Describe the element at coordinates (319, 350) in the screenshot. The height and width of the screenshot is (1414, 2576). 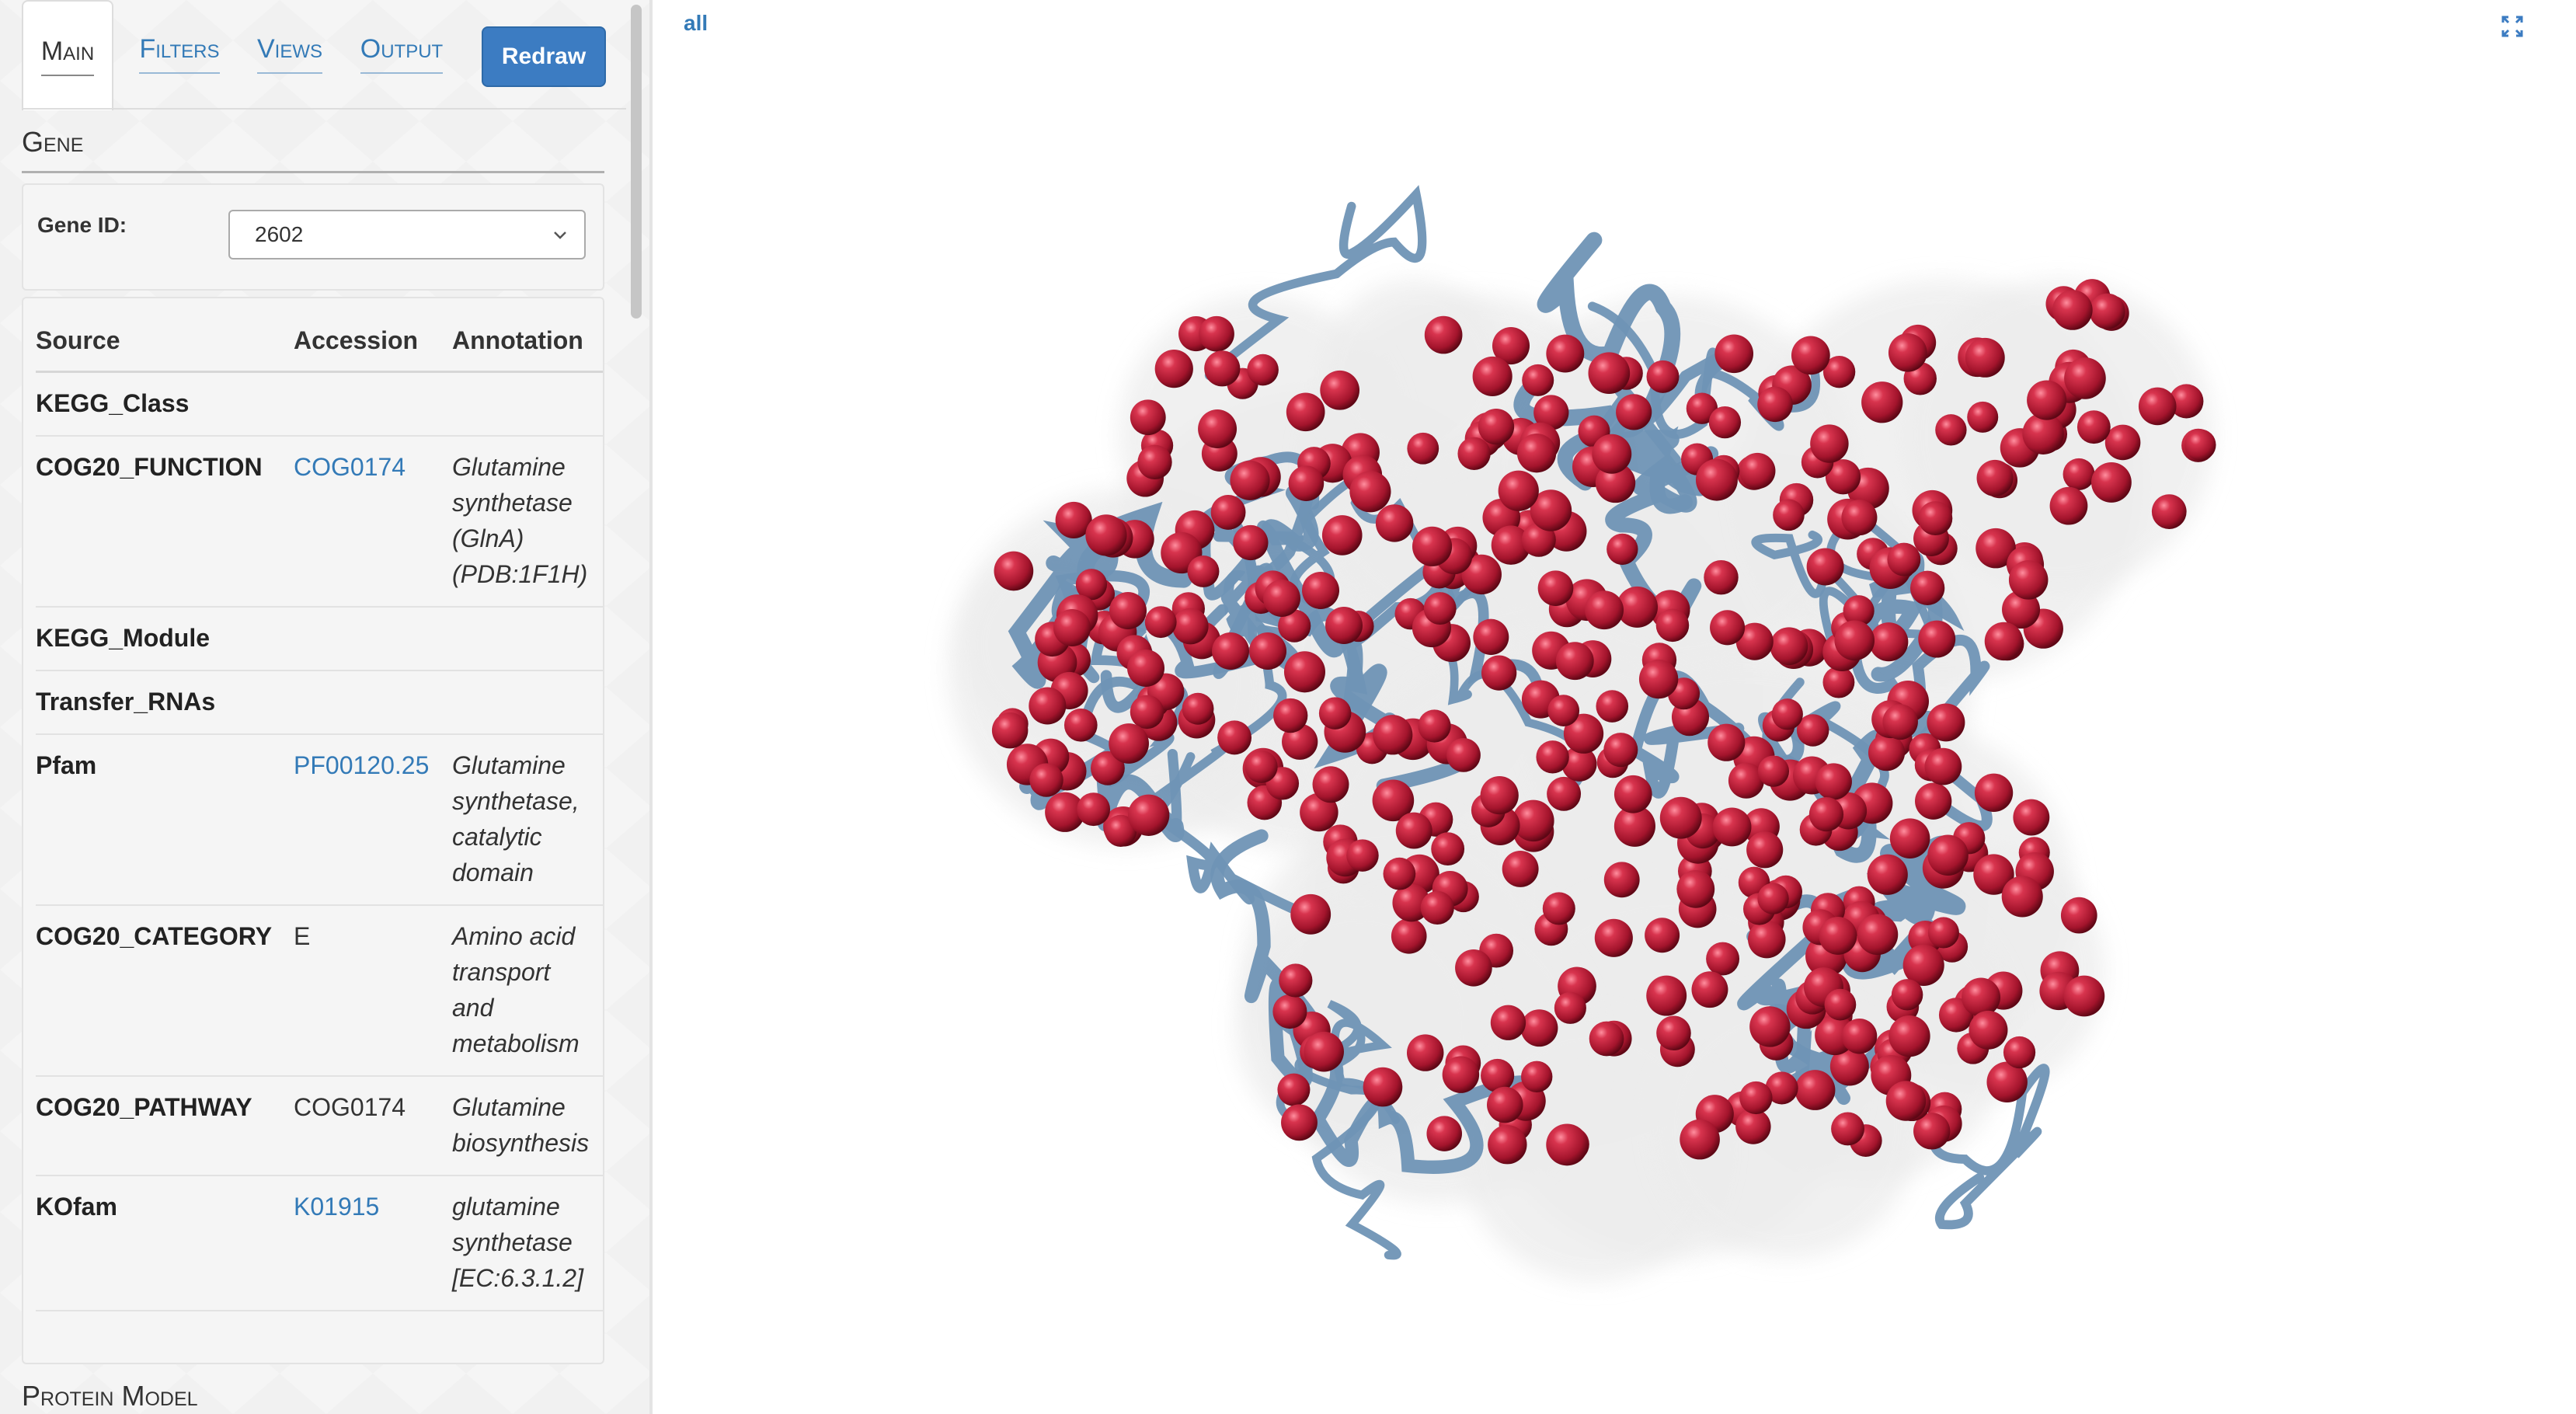
I see `table-header-row: Source Accession Annotation` at that location.